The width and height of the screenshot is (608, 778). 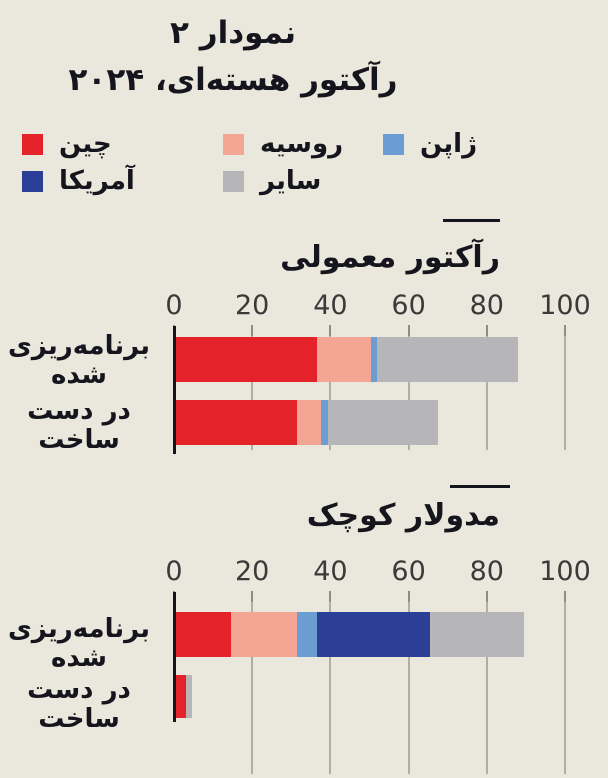 What do you see at coordinates (233, 181) in the screenshot?
I see `other-swatch` at bounding box center [233, 181].